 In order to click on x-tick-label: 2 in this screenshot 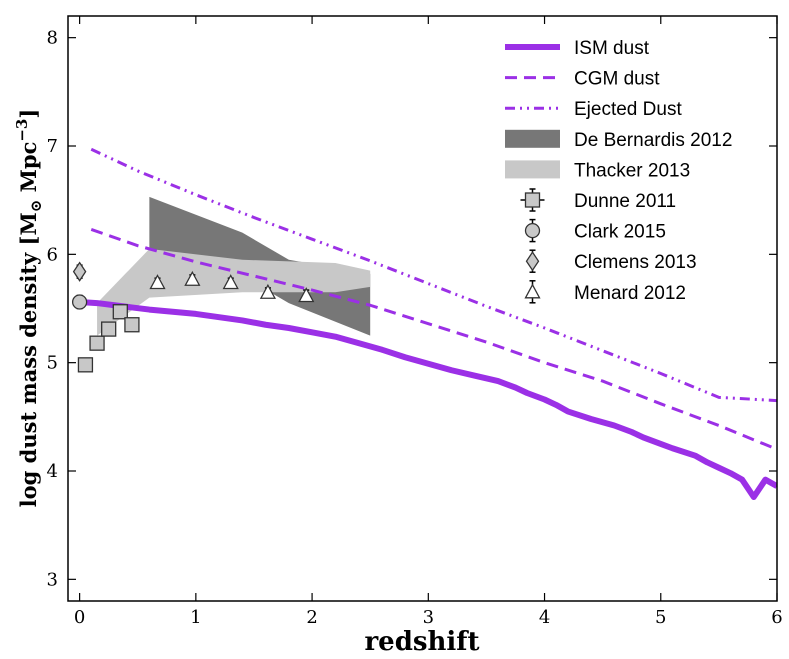, I will do `click(311, 617)`.